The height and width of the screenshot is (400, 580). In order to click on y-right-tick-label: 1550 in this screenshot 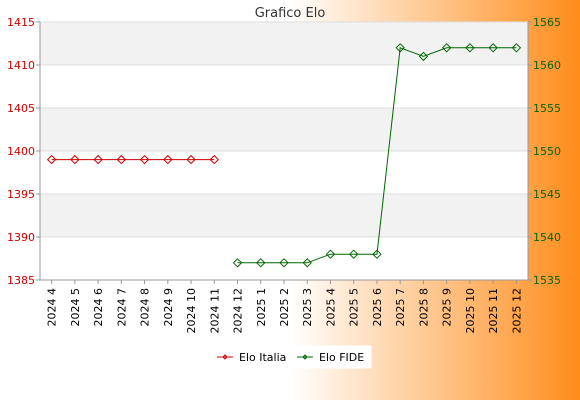, I will do `click(547, 151)`.